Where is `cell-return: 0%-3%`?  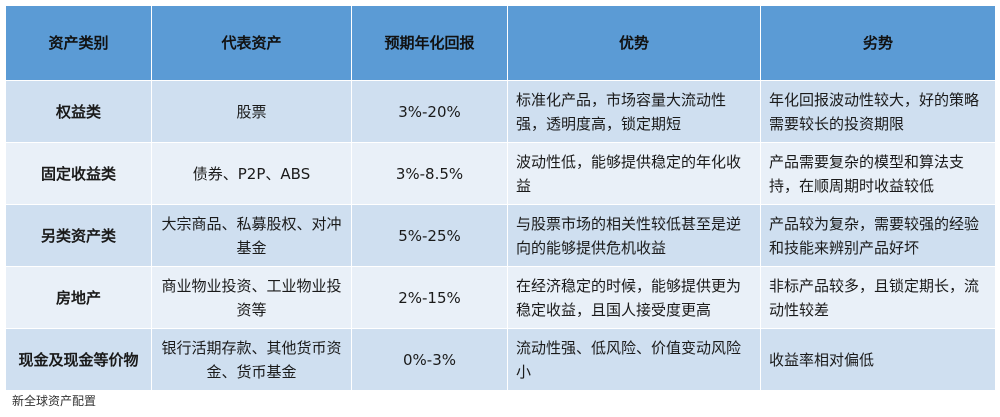 cell-return: 0%-3% is located at coordinates (429, 359).